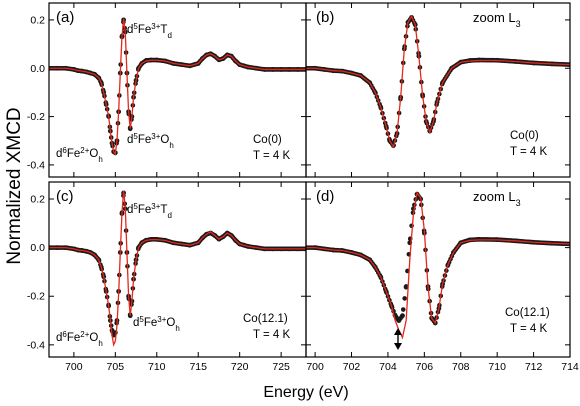 This screenshot has height=406, width=580. What do you see at coordinates (570, 367) in the screenshot?
I see `x-tick-label: 714` at bounding box center [570, 367].